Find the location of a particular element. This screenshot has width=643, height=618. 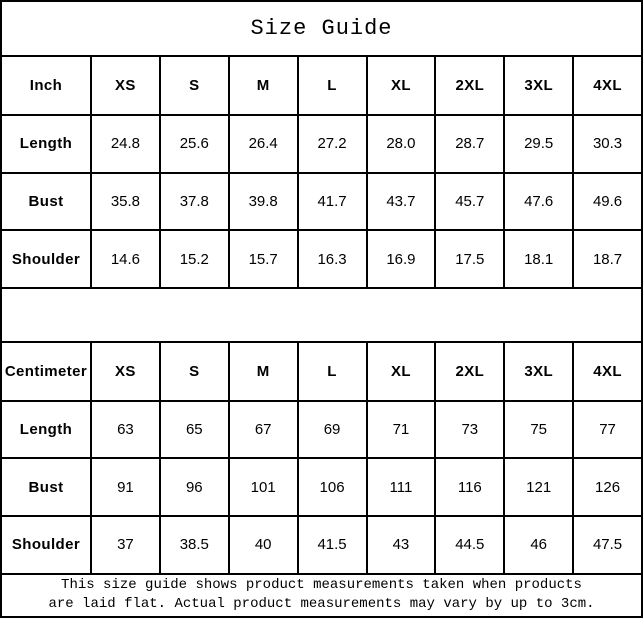

measurement-cell: 30.3 is located at coordinates (607, 144).